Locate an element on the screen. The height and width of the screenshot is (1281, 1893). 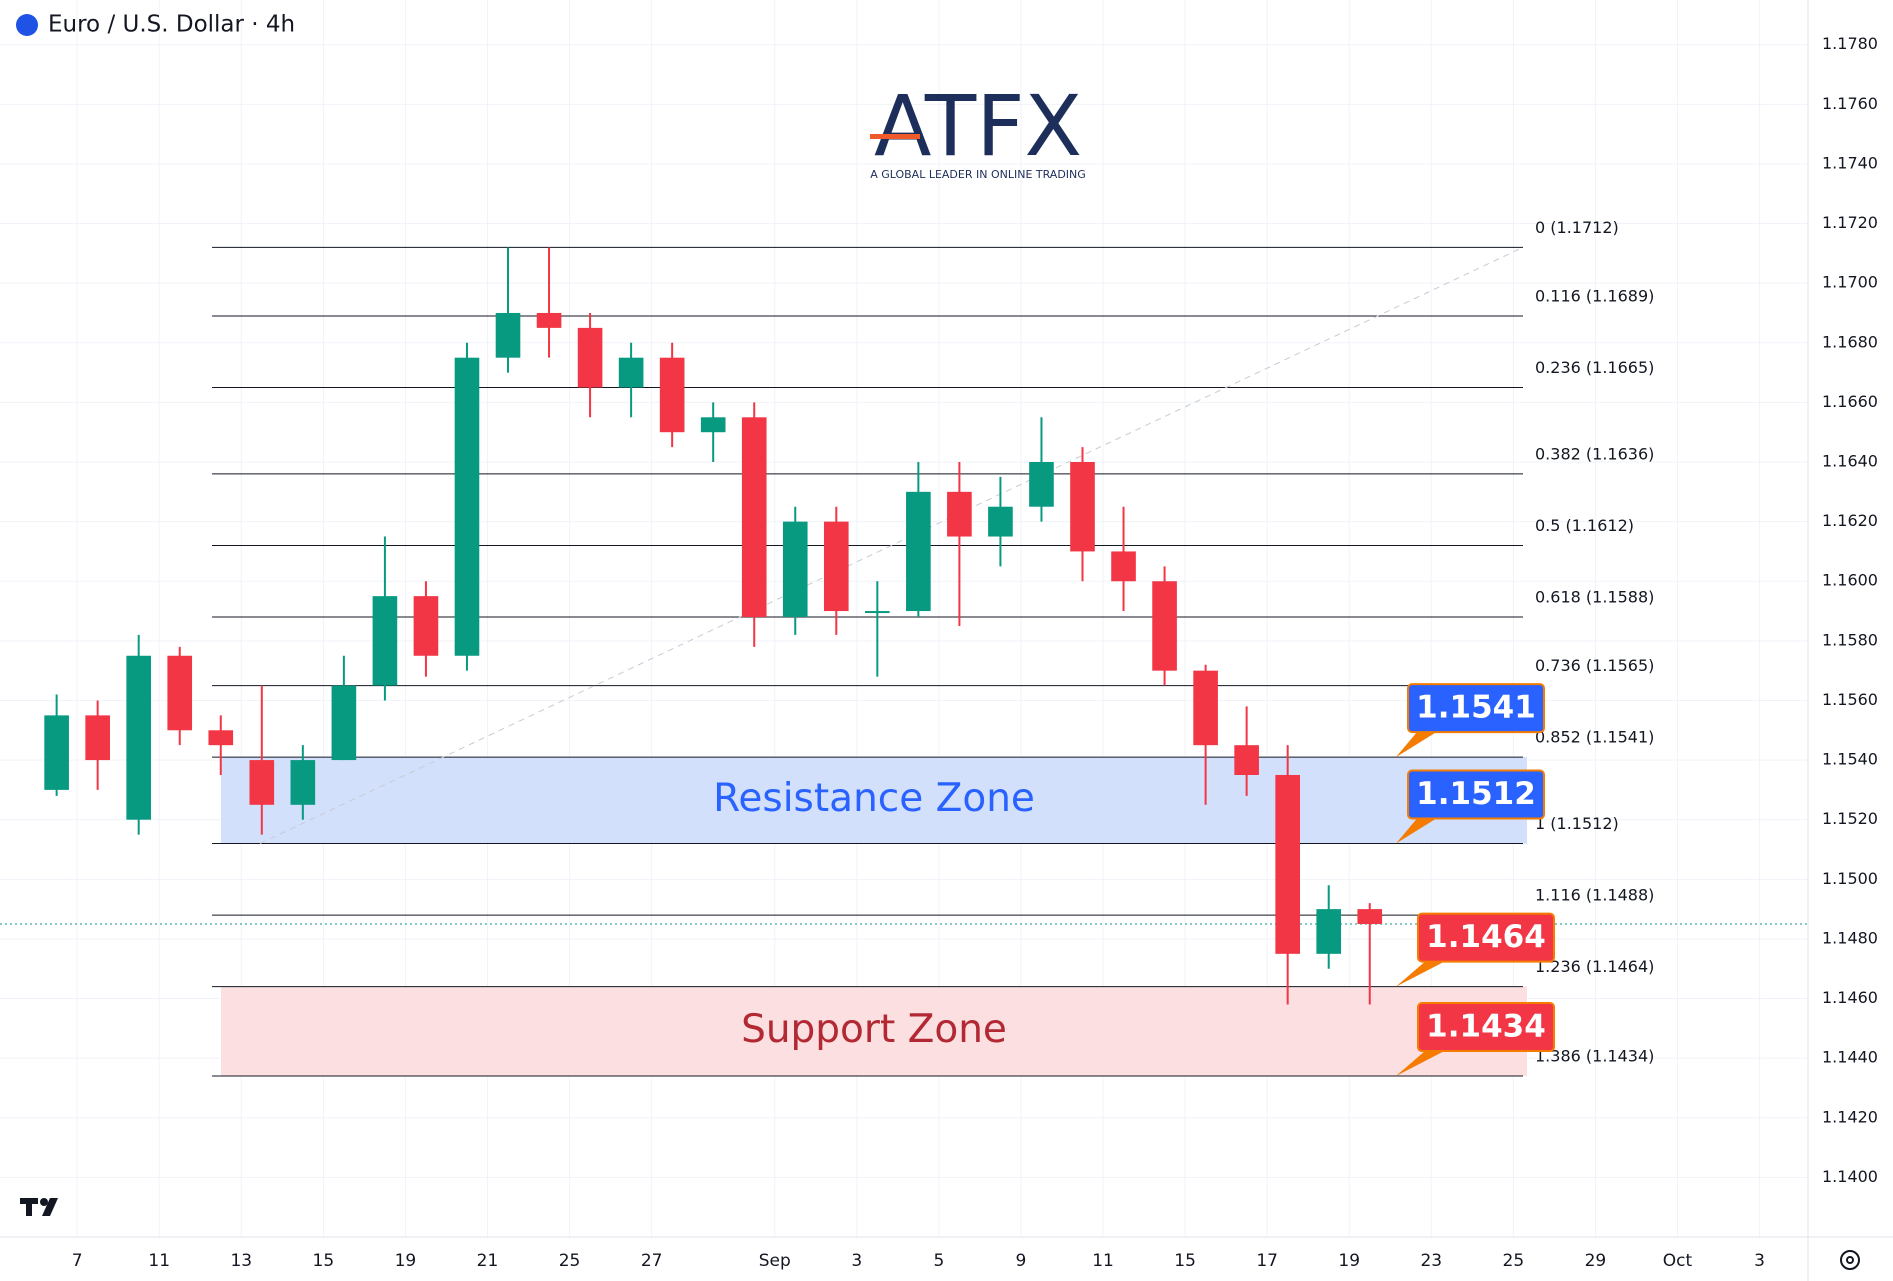
logo-tagline: A GLOBAL LEADER IN ONLINE TRADING is located at coordinates (978, 174).